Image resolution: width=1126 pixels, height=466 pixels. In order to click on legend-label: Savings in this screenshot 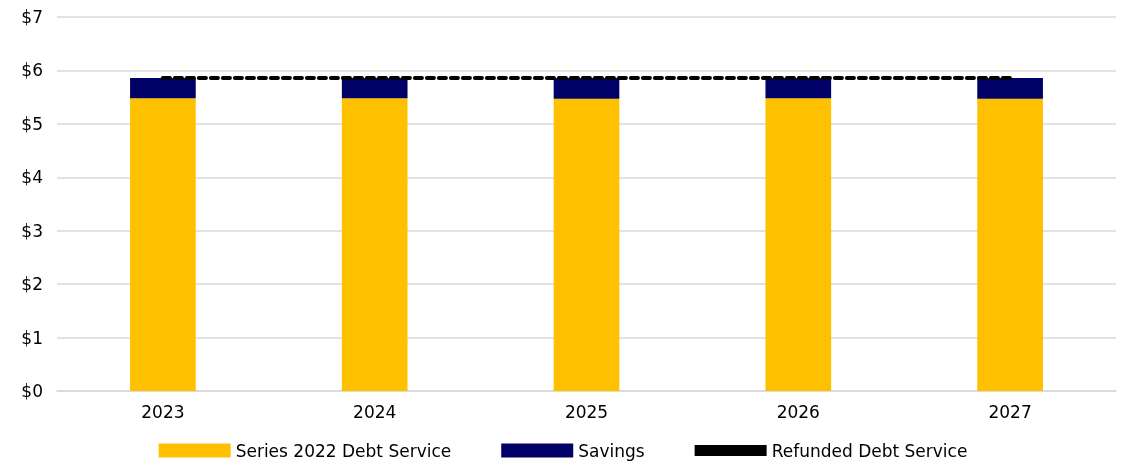, I will do `click(611, 450)`.